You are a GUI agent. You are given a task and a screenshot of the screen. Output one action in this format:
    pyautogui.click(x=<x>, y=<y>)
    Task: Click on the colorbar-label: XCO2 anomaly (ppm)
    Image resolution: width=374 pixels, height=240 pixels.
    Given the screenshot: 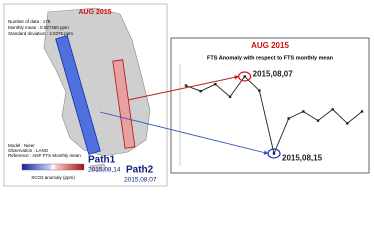 What is the action you would take?
    pyautogui.click(x=53, y=177)
    